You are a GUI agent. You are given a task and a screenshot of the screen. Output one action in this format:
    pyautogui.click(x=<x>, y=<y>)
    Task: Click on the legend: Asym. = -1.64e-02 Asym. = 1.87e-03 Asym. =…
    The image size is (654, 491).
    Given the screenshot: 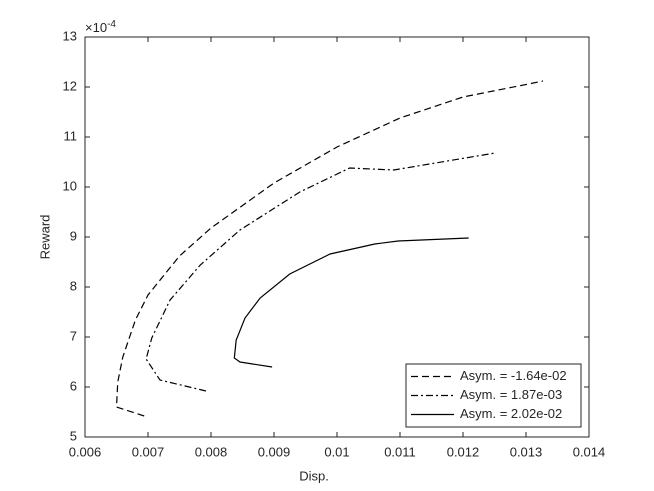 What is the action you would take?
    pyautogui.click(x=493, y=395)
    